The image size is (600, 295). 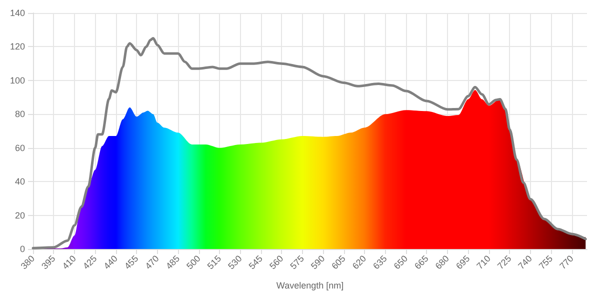 I want to click on x-tick-label: 395, so click(x=49, y=262).